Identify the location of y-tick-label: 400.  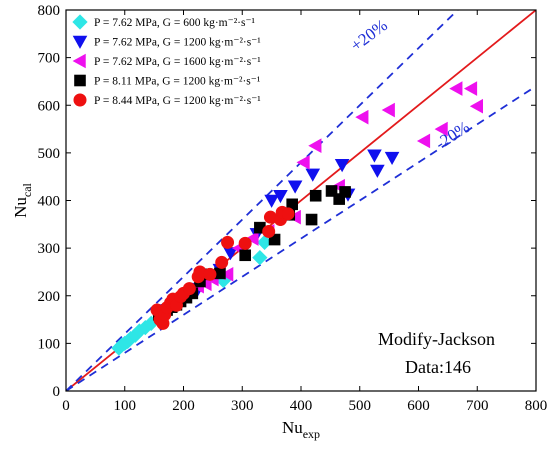
(49, 202).